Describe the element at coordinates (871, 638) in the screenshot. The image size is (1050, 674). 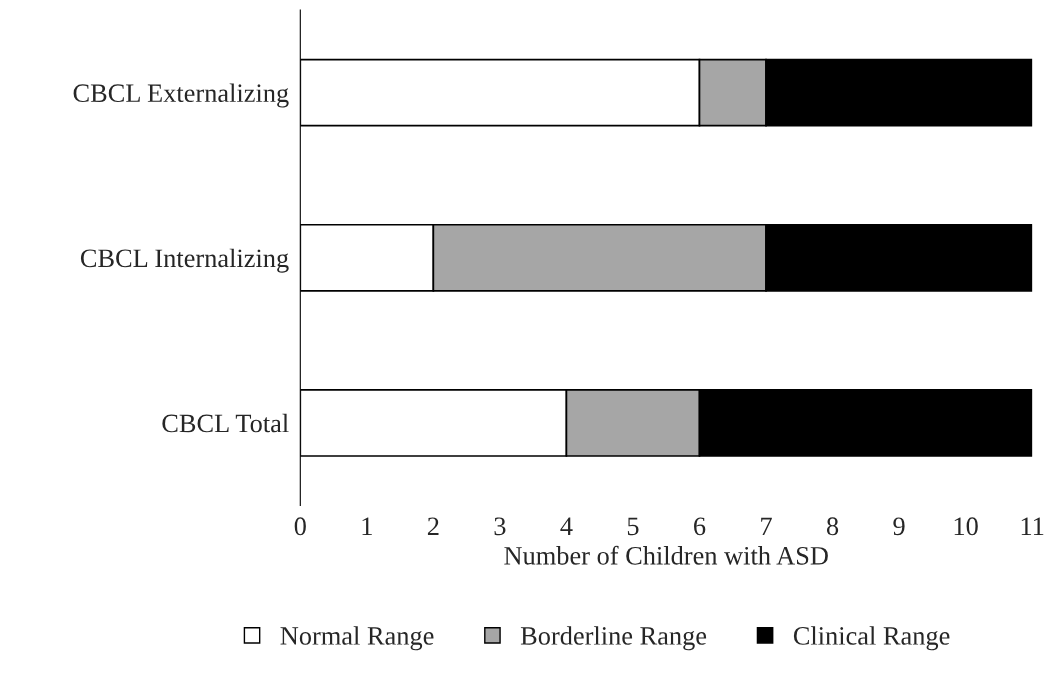
I see `legend-label: Clinical Range` at that location.